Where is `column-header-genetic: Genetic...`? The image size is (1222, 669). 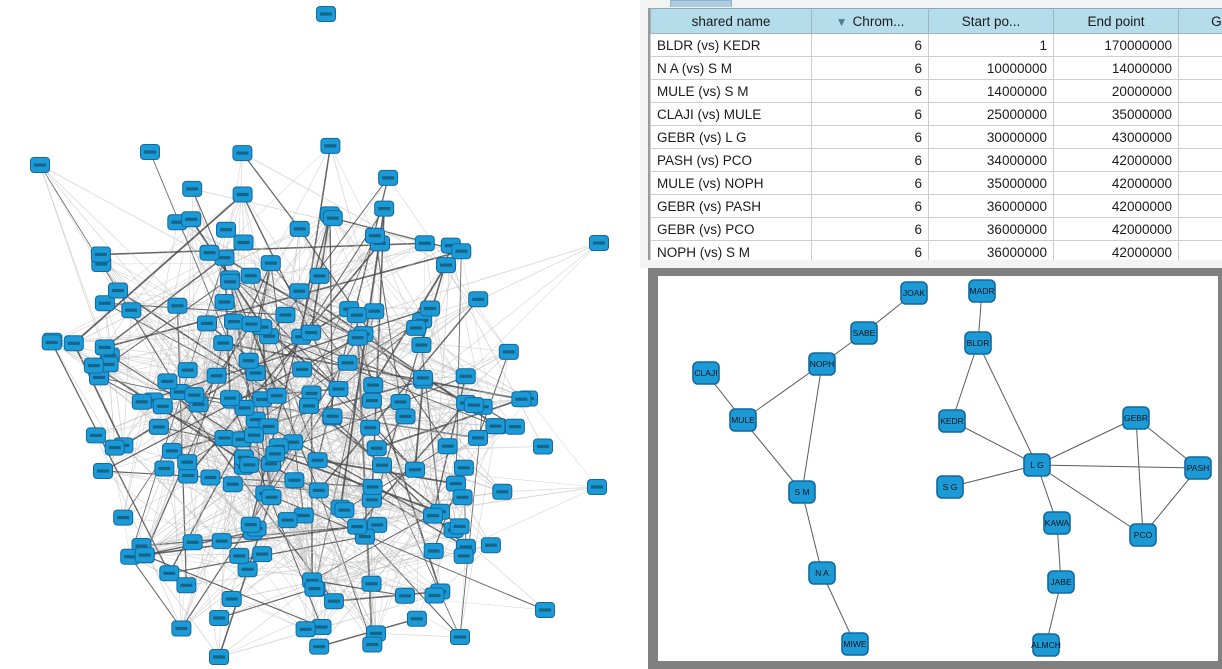
column-header-genetic: Genetic... is located at coordinates (1200, 21).